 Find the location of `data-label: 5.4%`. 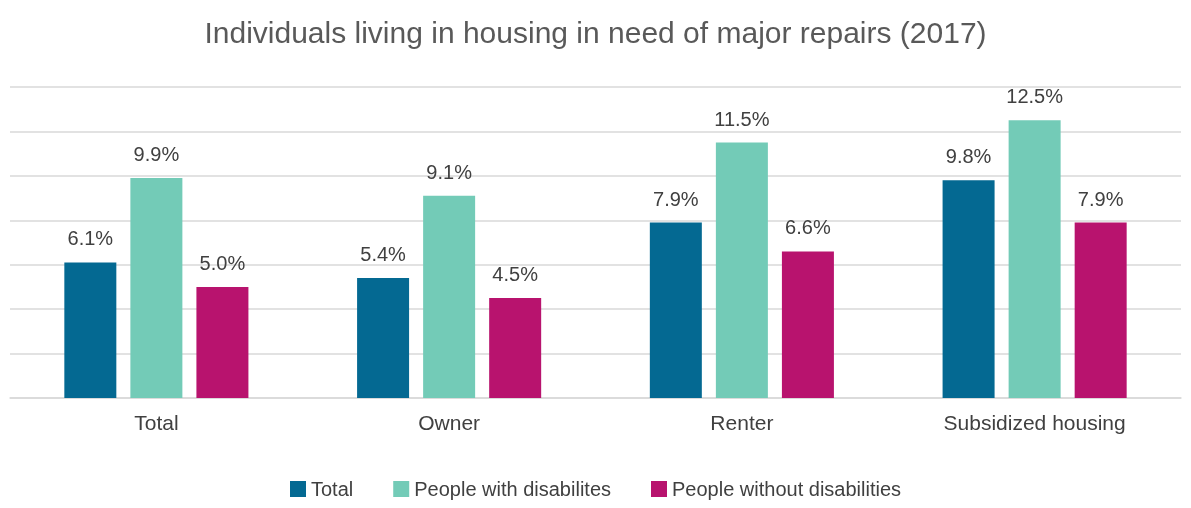

data-label: 5.4% is located at coordinates (383, 254).